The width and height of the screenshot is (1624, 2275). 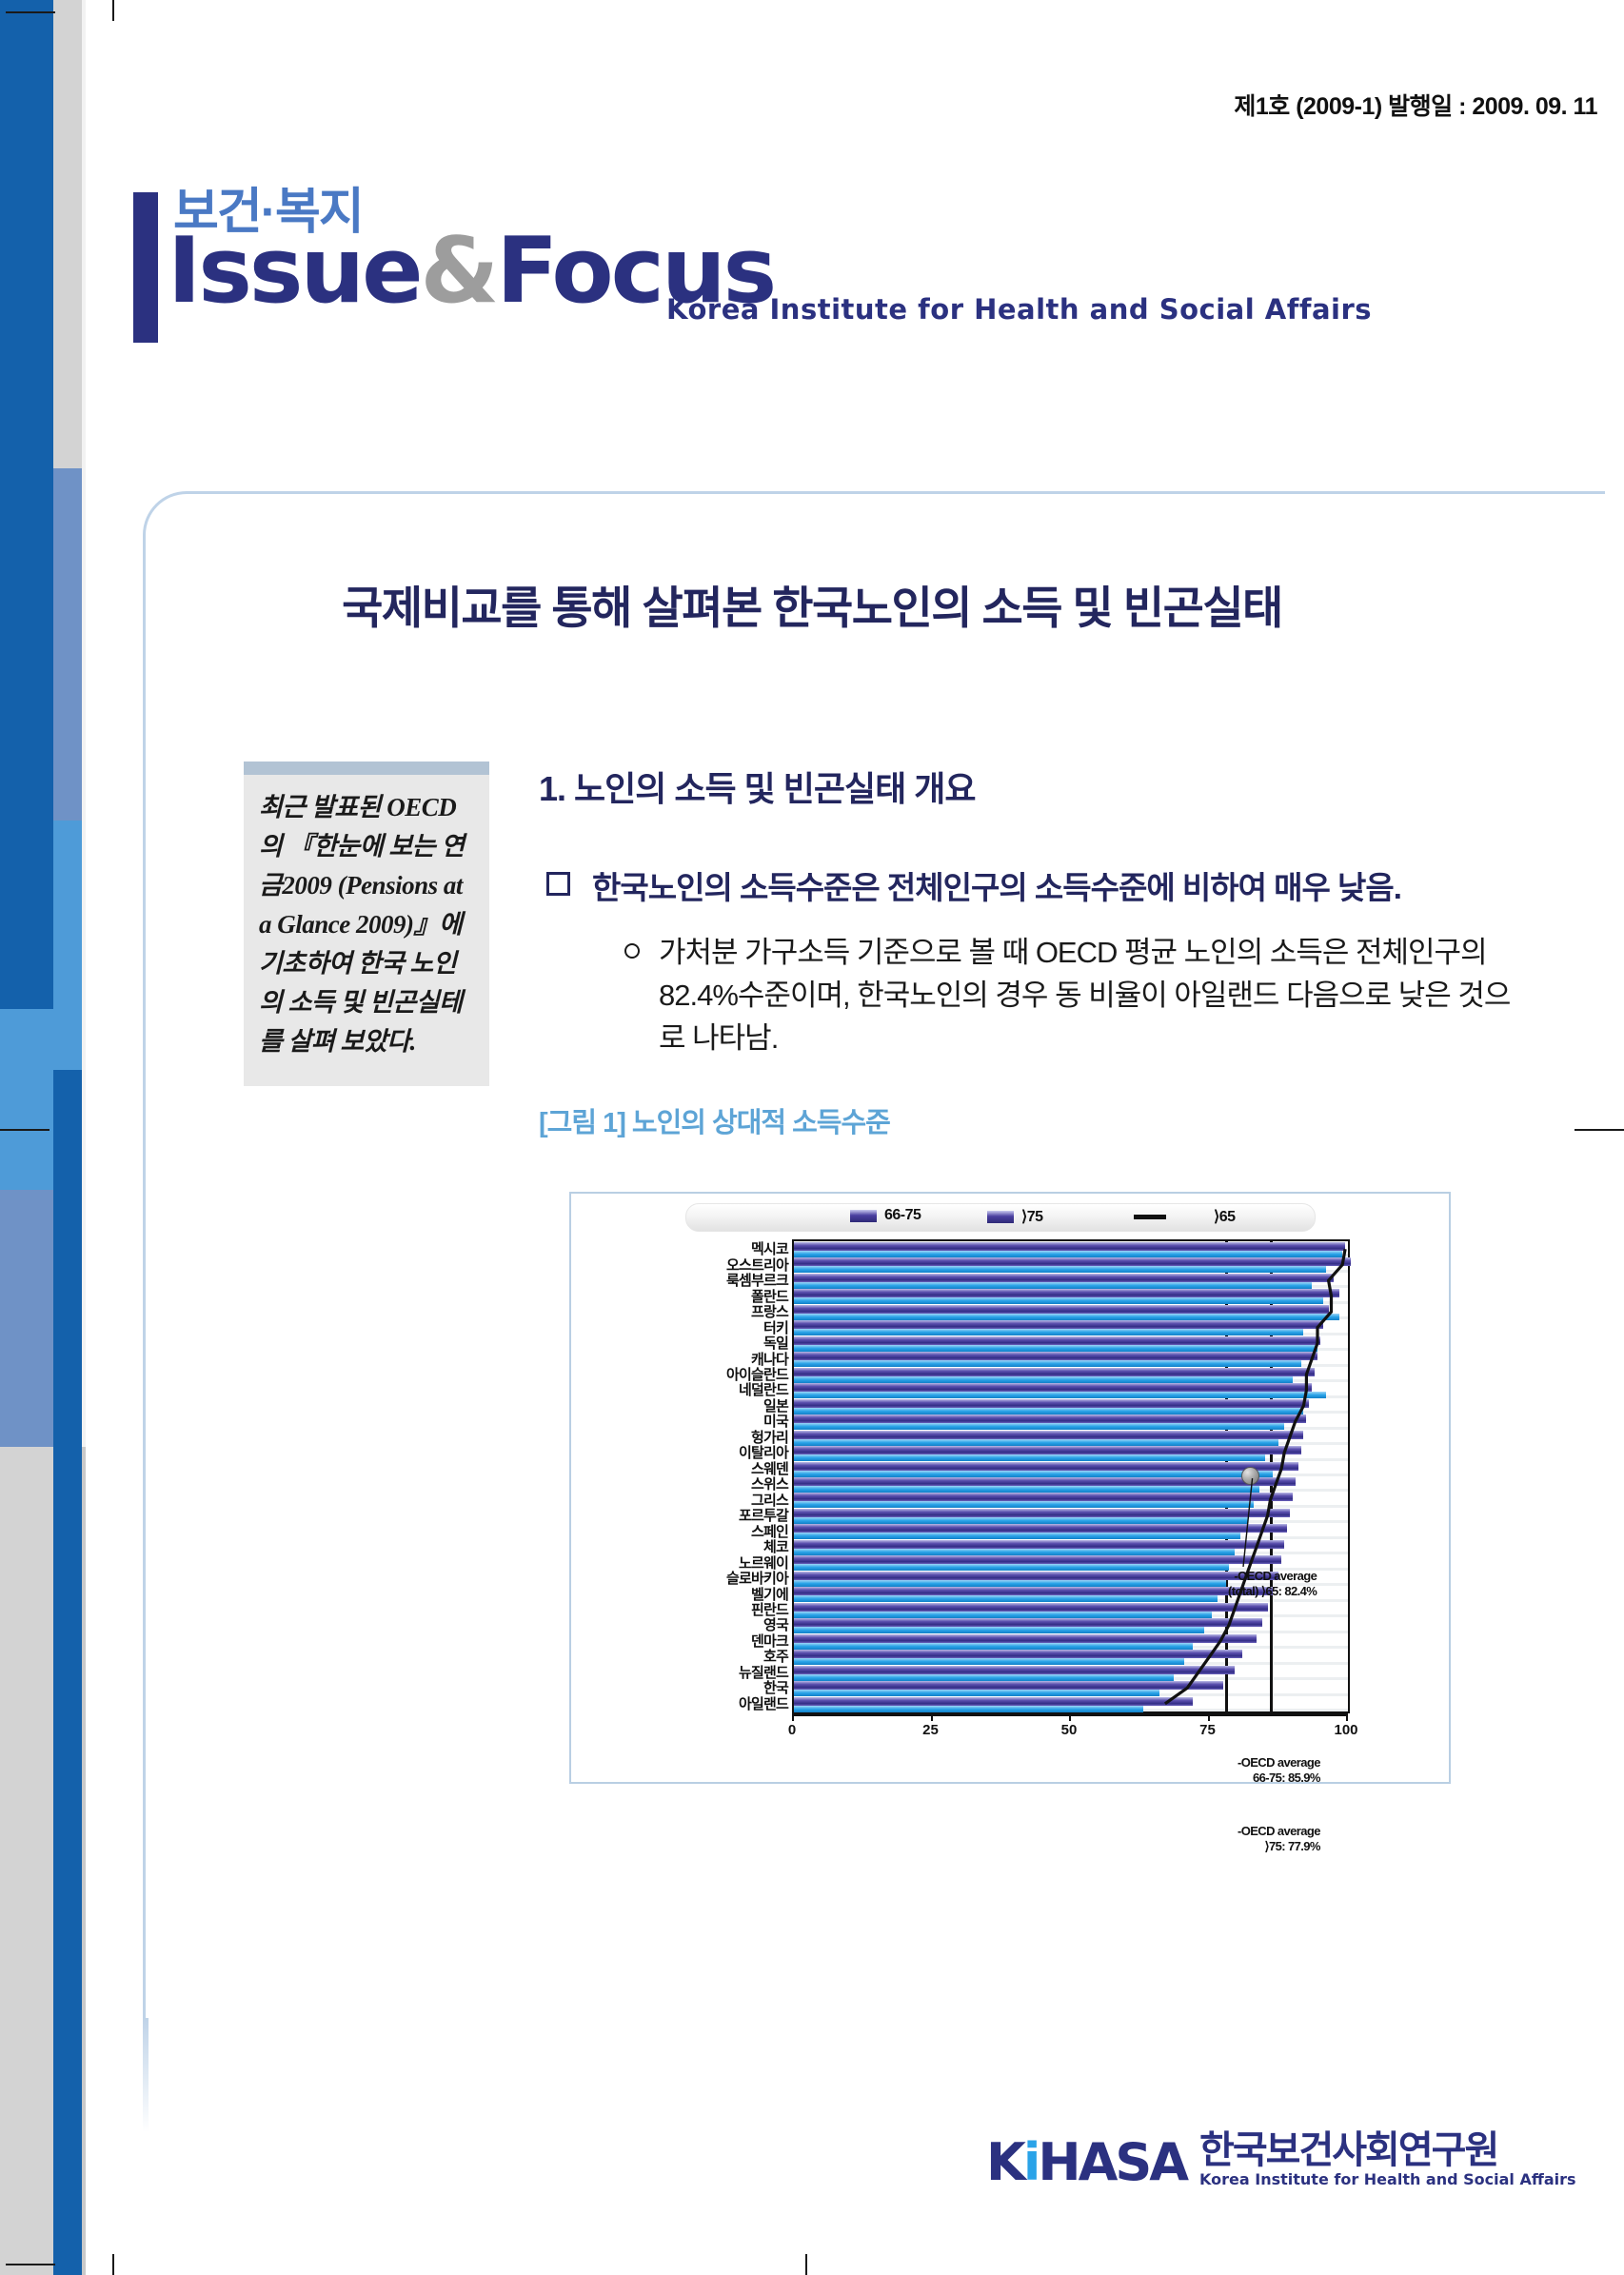 I want to click on chart-category-label: 노르웨이, so click(x=763, y=1563).